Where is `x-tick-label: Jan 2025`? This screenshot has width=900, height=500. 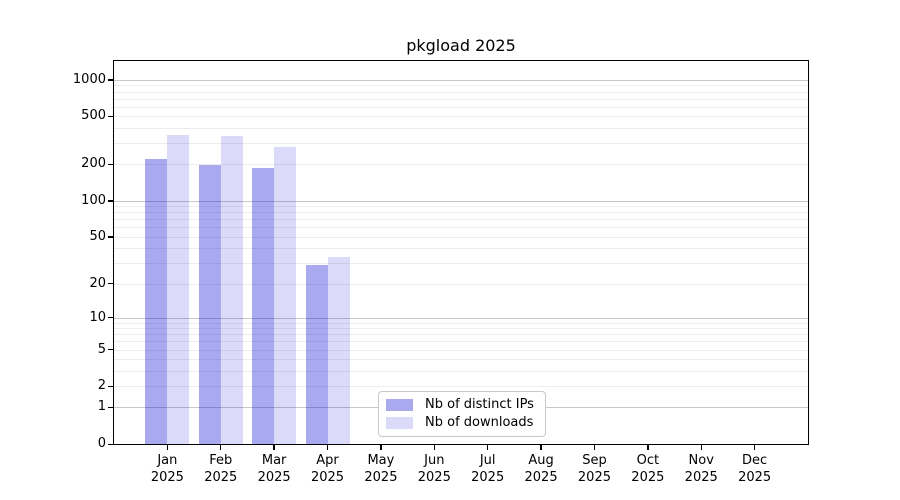 x-tick-label: Jan 2025 is located at coordinates (167, 469).